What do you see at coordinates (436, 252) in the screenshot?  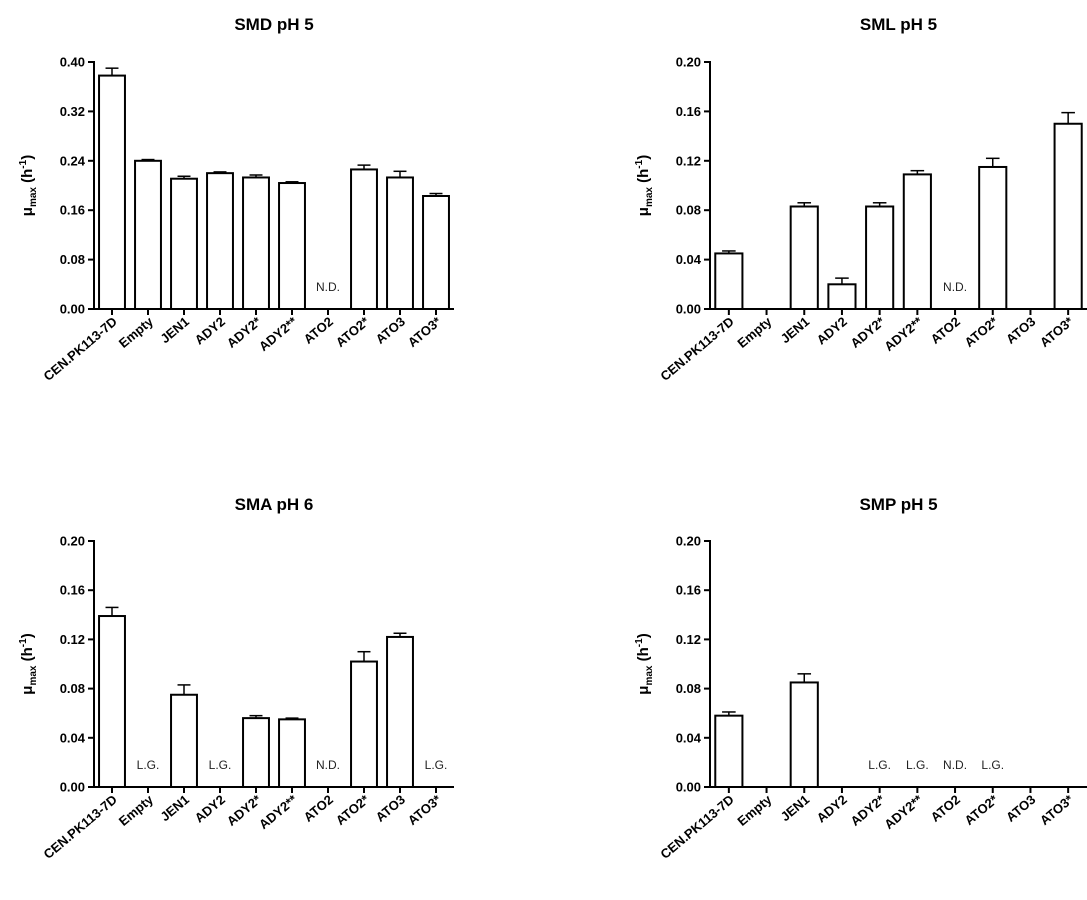 I see `bar-ato3-` at bounding box center [436, 252].